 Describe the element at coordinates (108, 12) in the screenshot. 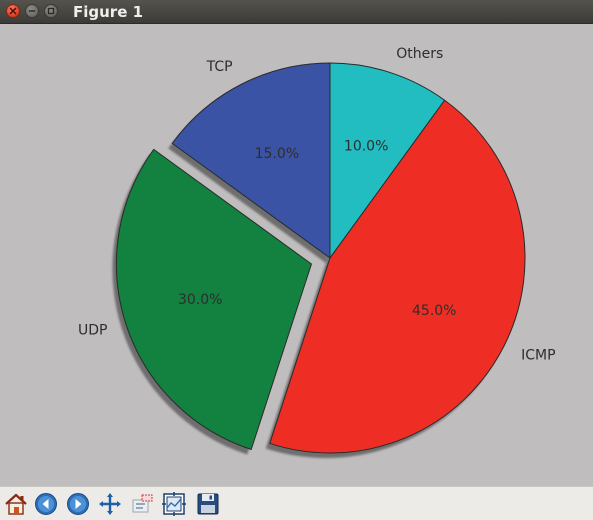

I see `window-title: Figure 1` at that location.